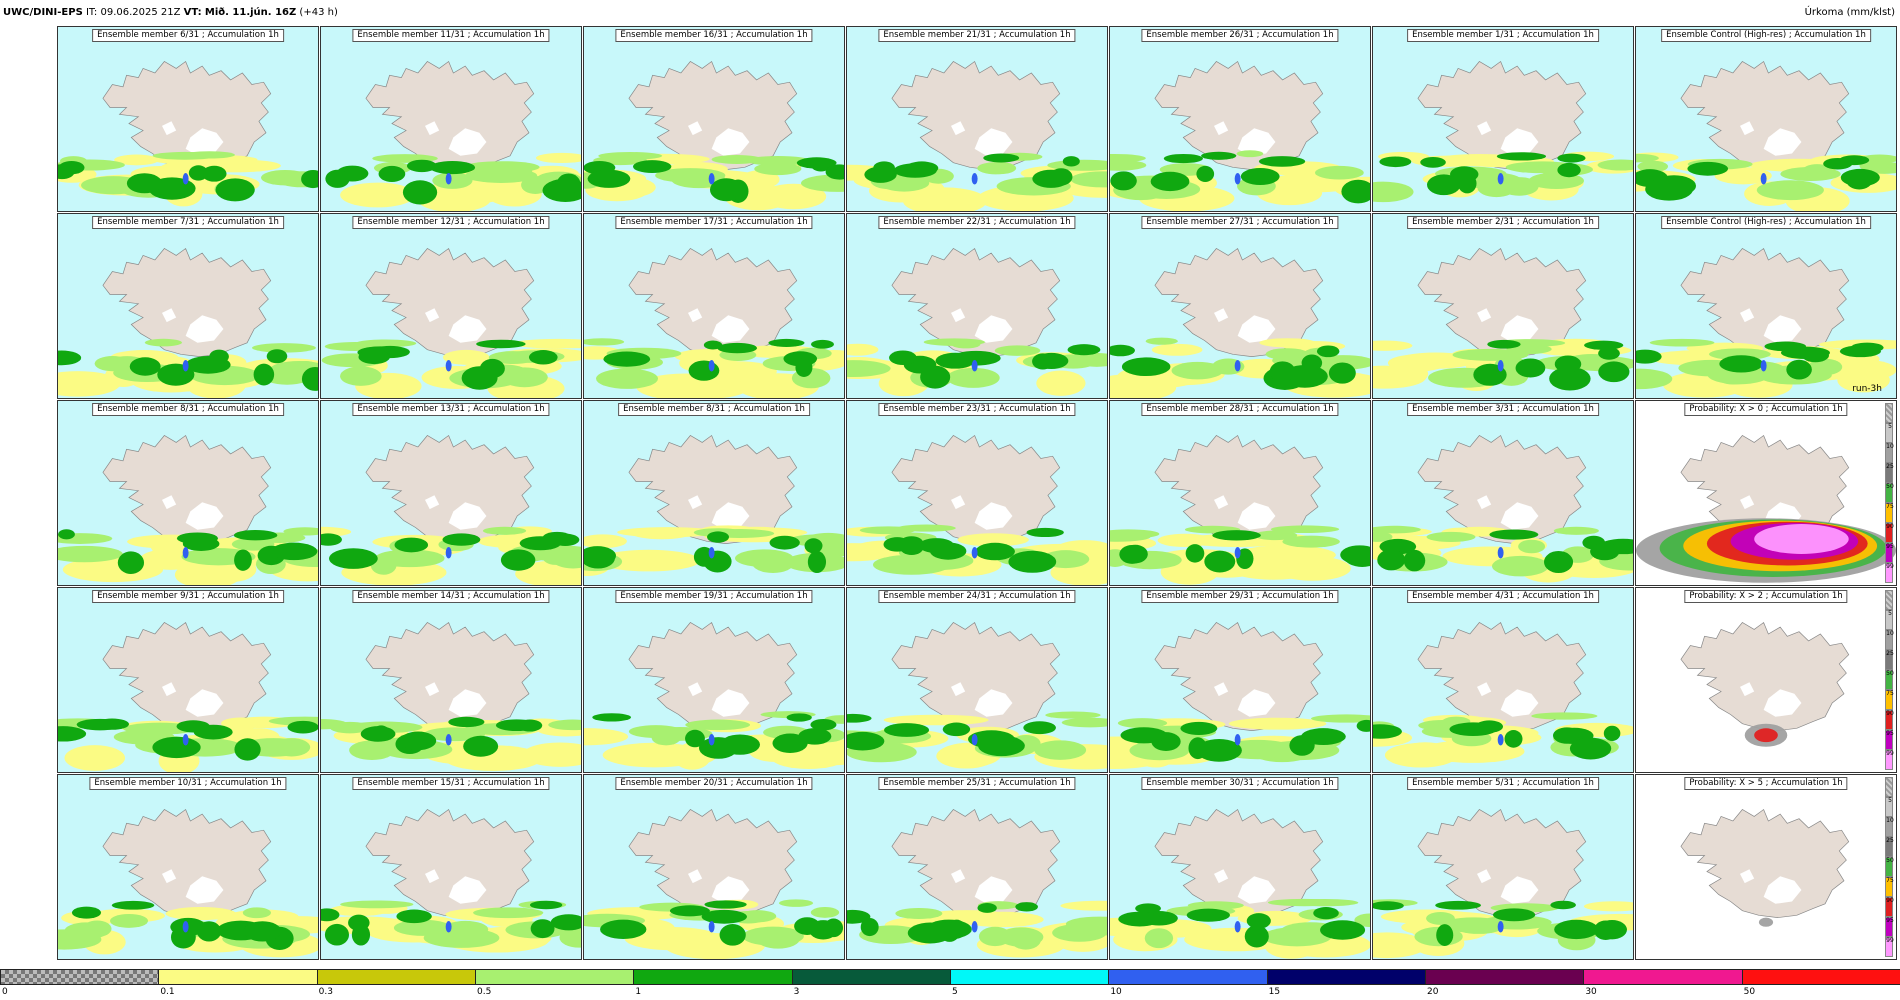  What do you see at coordinates (1240, 783) in the screenshot?
I see `panel-title: Ensemble member 30/31 ; Accumulation 1h` at bounding box center [1240, 783].